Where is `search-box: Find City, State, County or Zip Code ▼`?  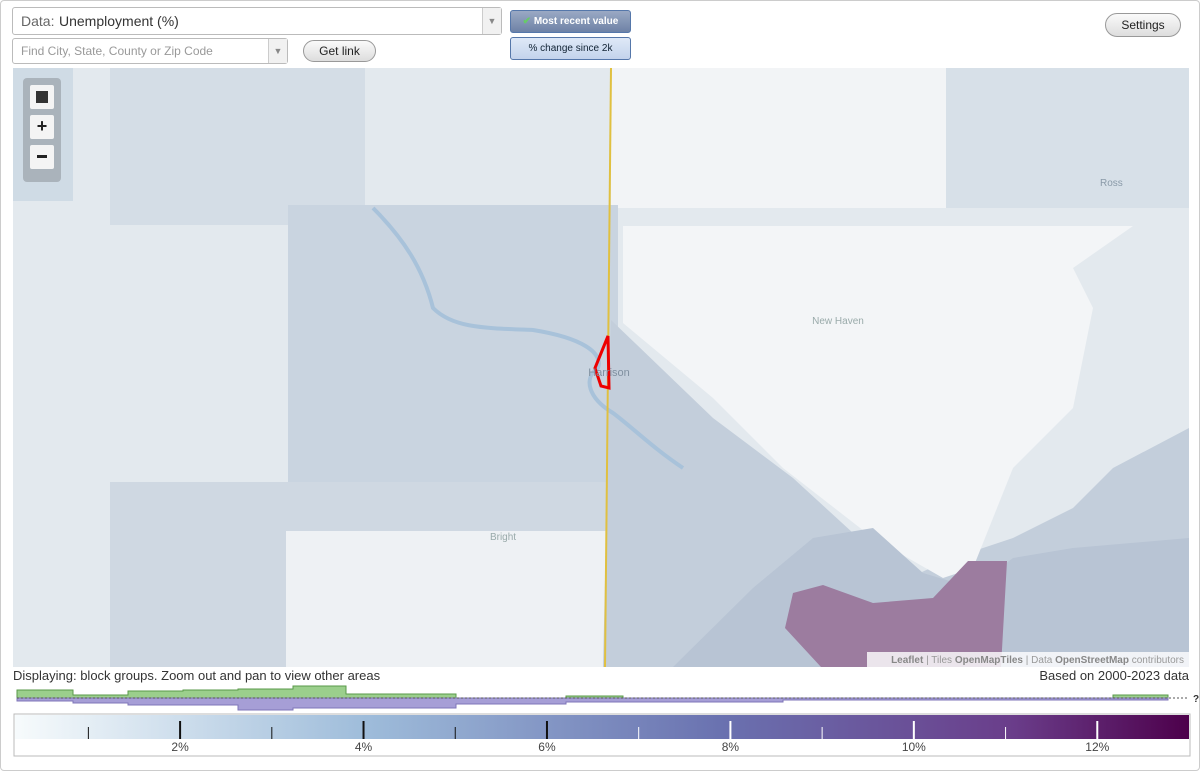 search-box: Find City, State, County or Zip Code ▼ is located at coordinates (150, 51).